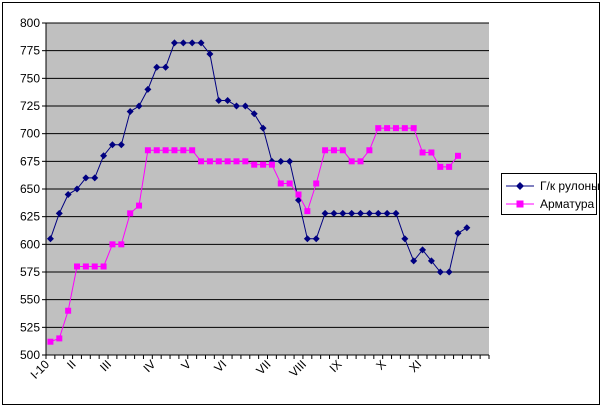 This screenshot has width=604, height=409. What do you see at coordinates (220, 366) in the screenshot?
I see `x-tick-label: VI` at bounding box center [220, 366].